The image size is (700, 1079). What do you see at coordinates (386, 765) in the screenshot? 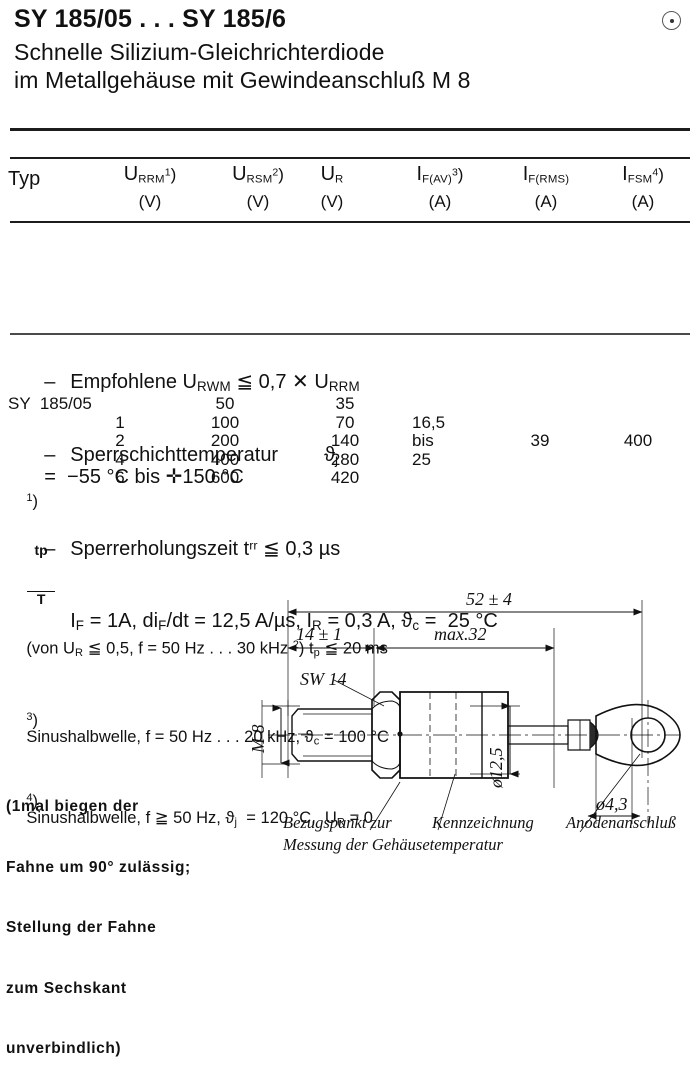
I see `hex-chamfer-bottom` at bounding box center [386, 765].